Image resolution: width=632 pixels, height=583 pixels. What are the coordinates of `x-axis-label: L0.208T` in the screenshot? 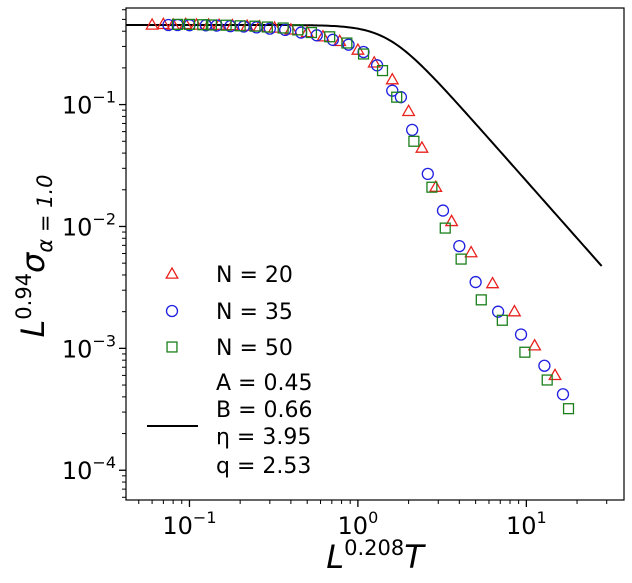 It's located at (376, 556).